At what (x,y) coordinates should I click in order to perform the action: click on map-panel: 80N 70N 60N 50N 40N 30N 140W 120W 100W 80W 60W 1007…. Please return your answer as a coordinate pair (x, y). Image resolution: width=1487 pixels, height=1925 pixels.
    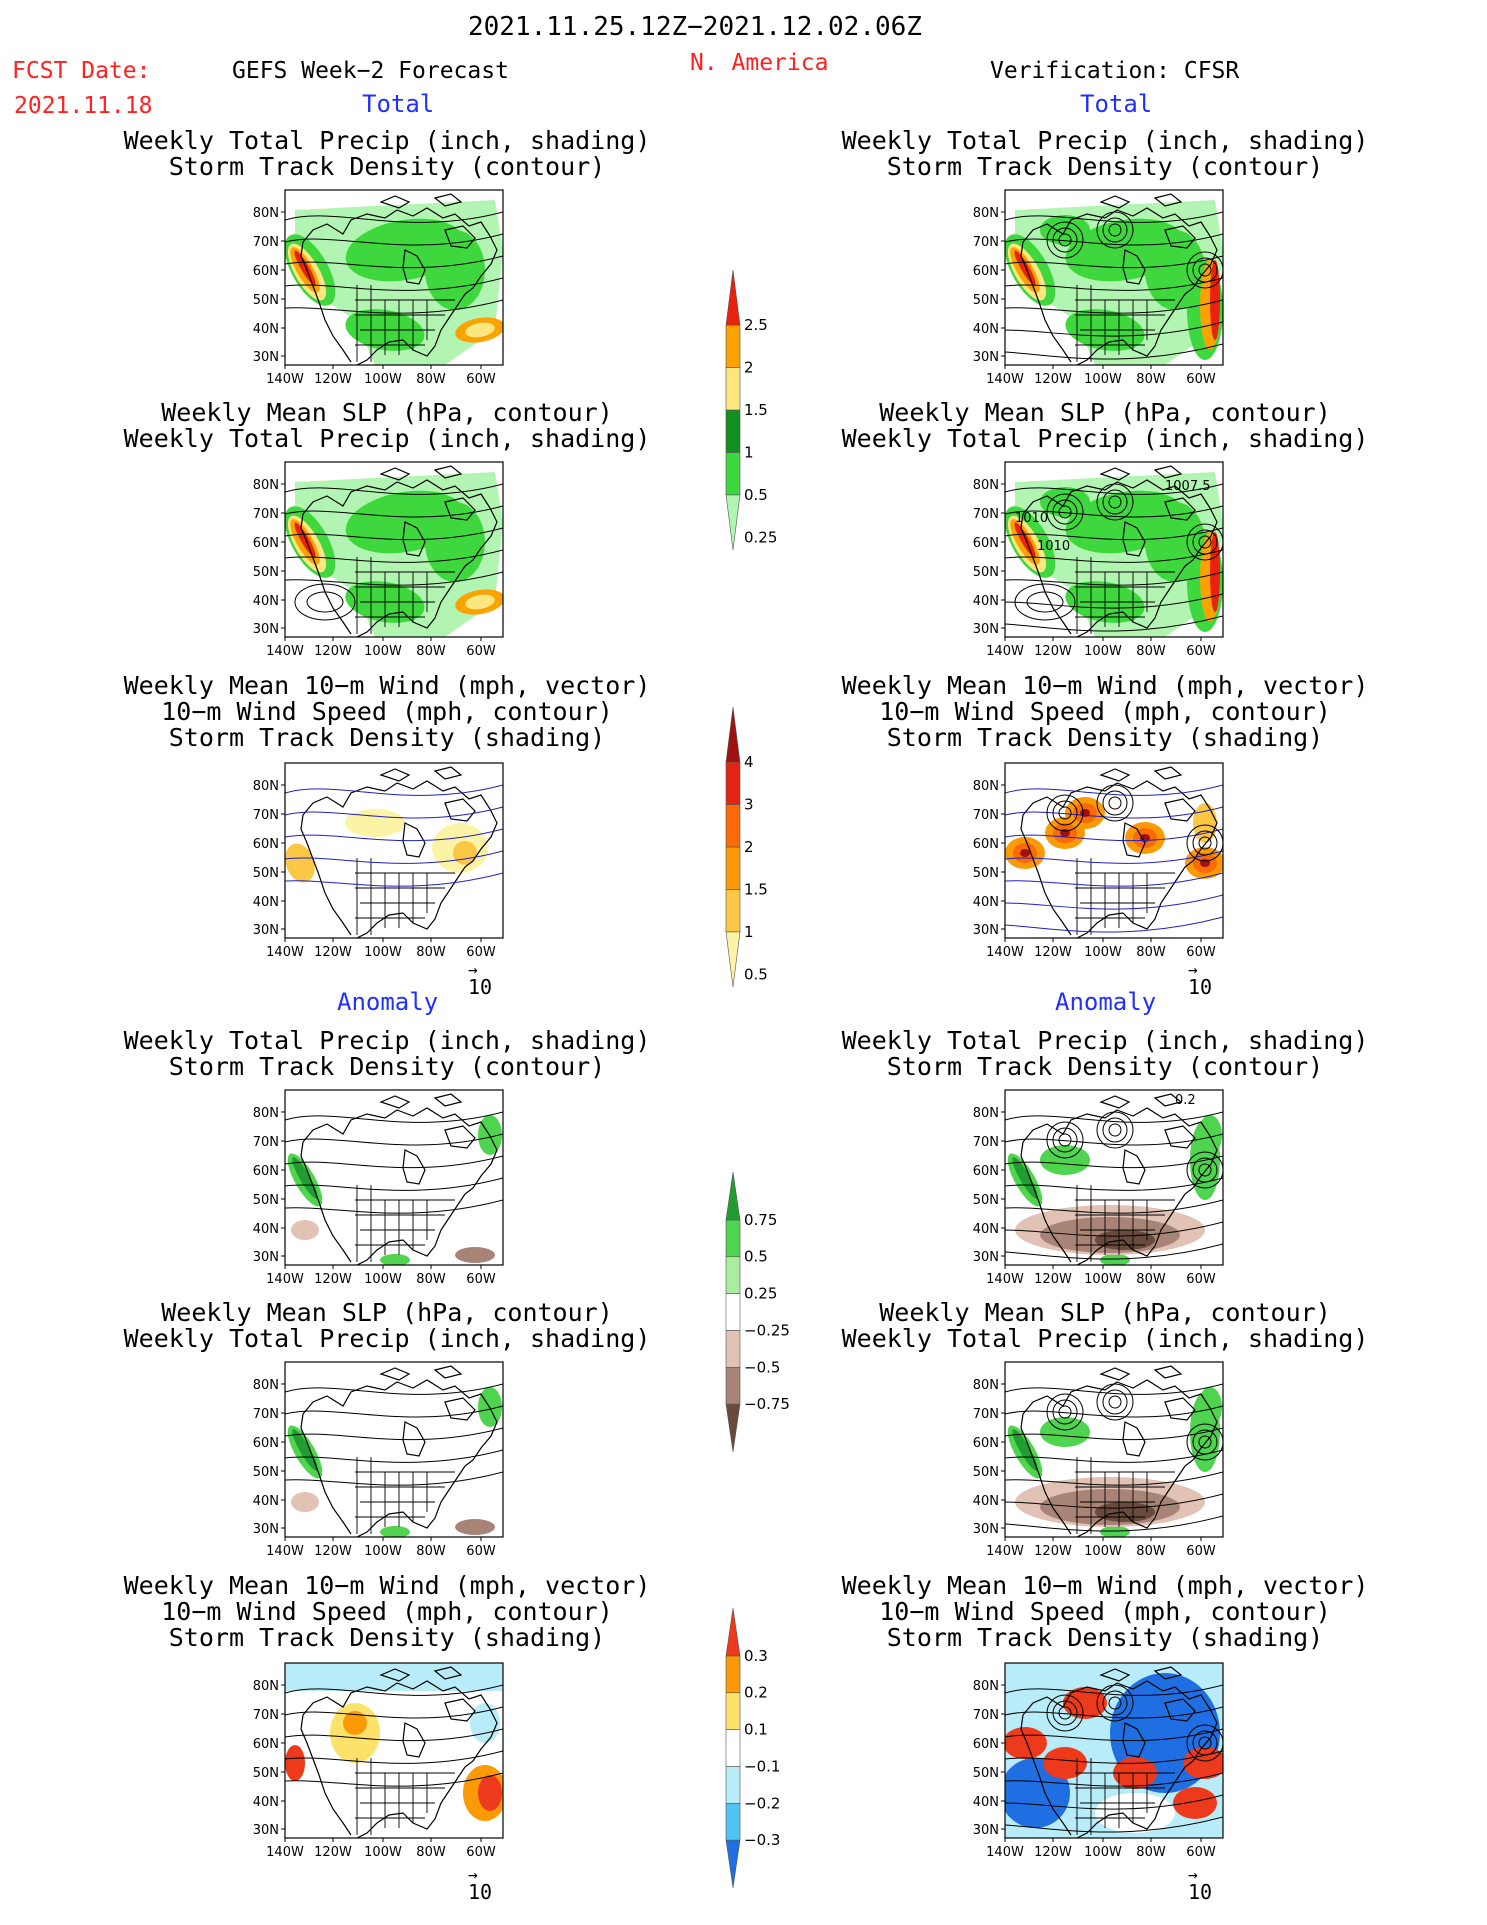
    Looking at the image, I should click on (1098, 560).